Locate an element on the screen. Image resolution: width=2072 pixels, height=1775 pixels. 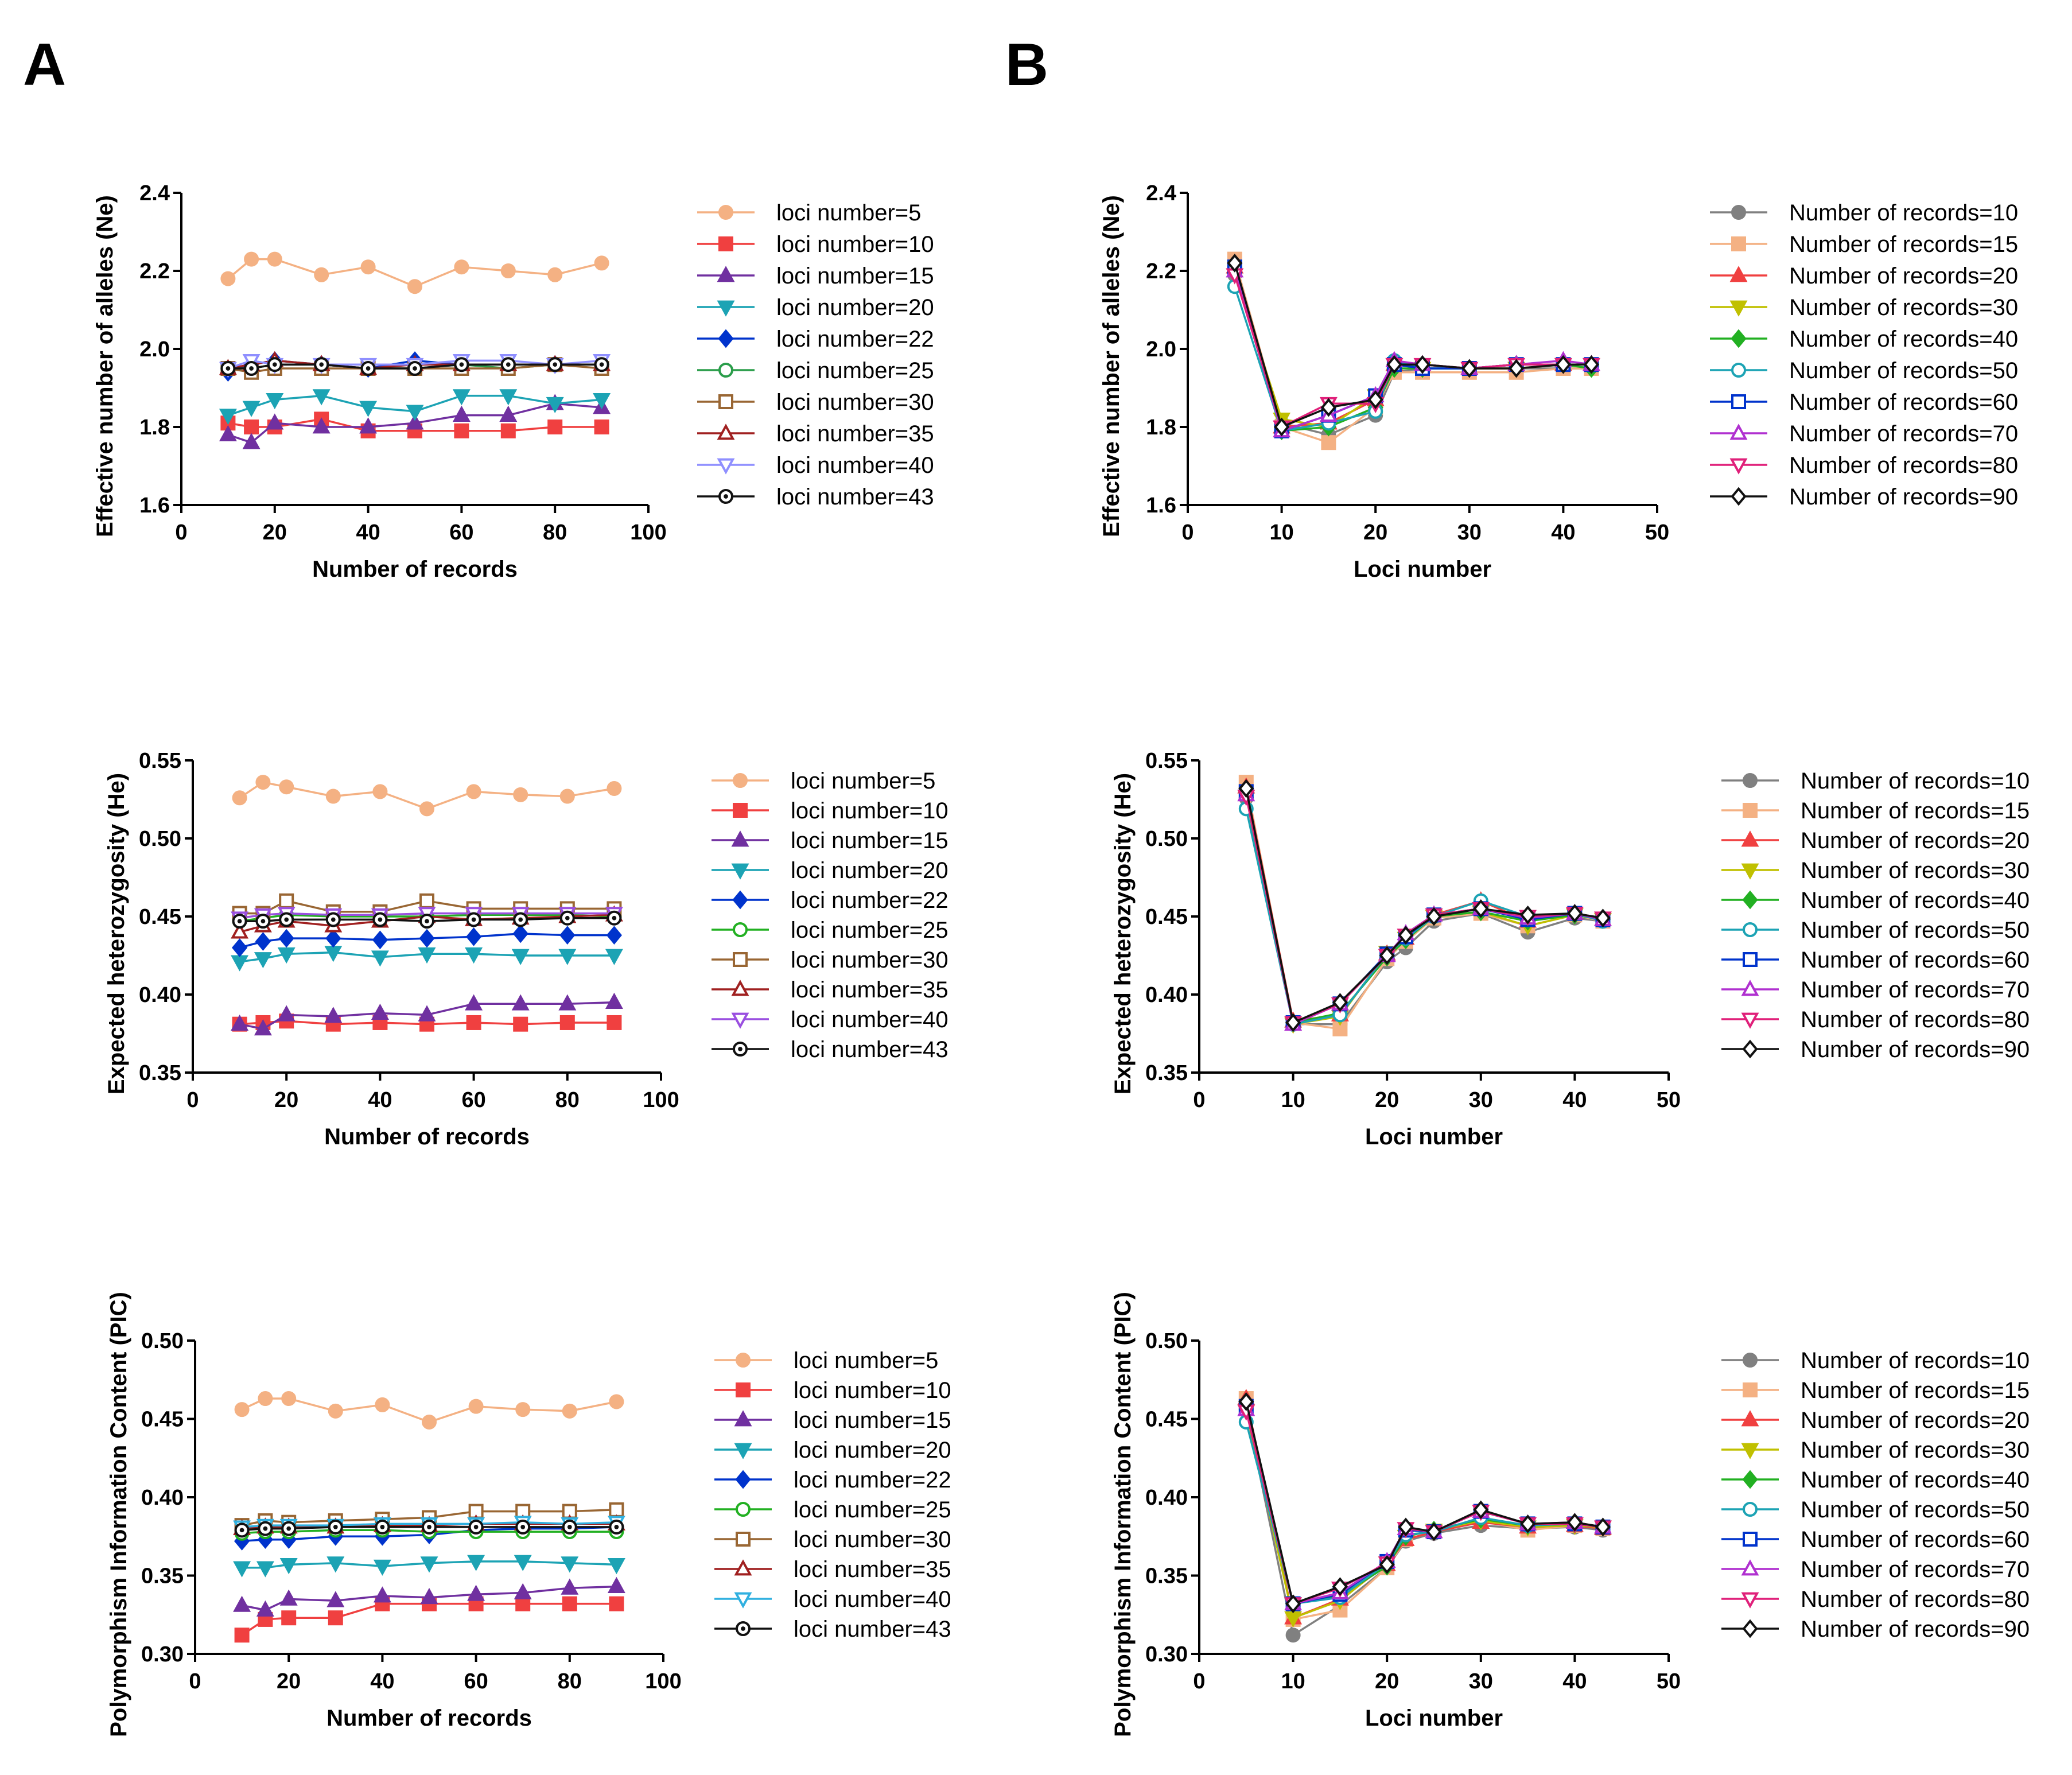
legend-label: Number of records=80 is located at coordinates (1903, 465).